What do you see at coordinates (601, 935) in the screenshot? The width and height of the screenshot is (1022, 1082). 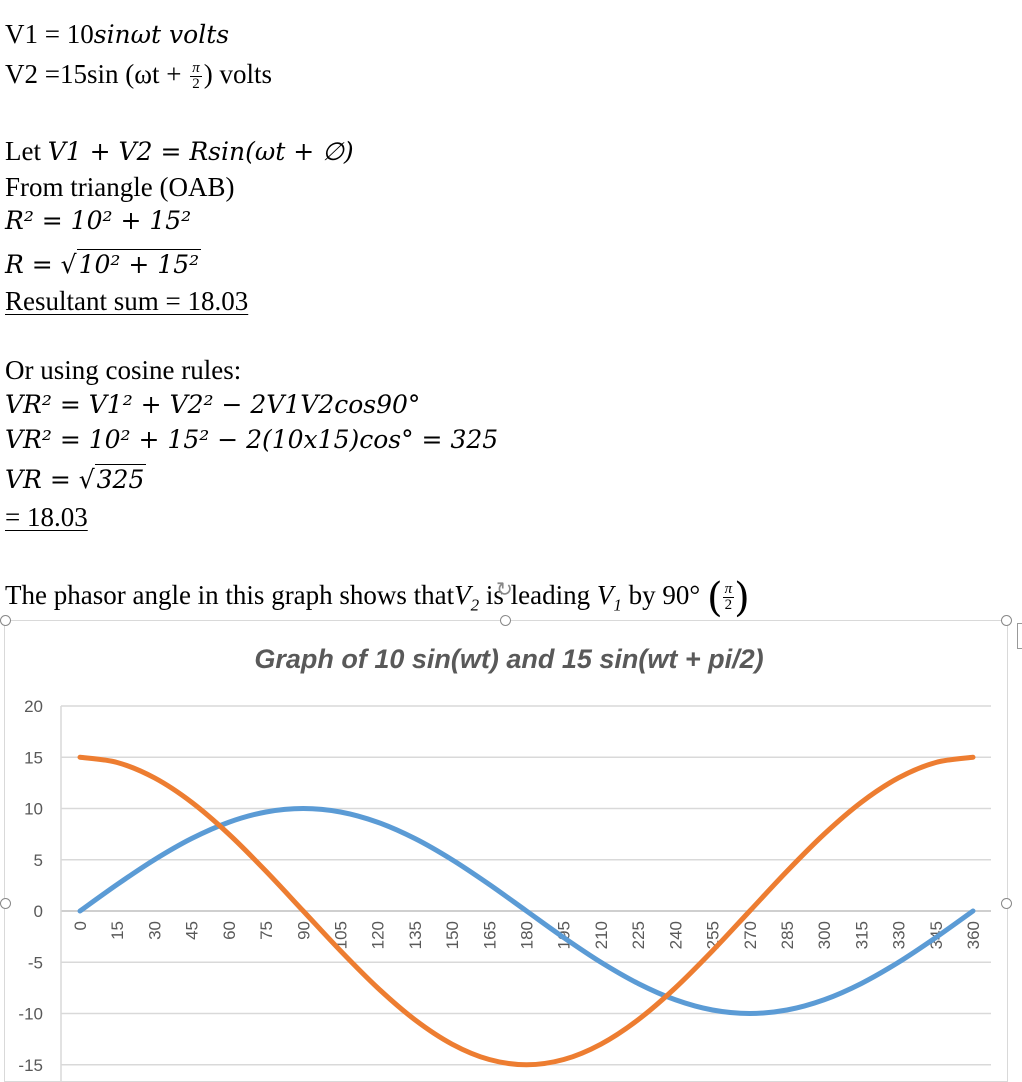 I see `x-tick-label: 210` at bounding box center [601, 935].